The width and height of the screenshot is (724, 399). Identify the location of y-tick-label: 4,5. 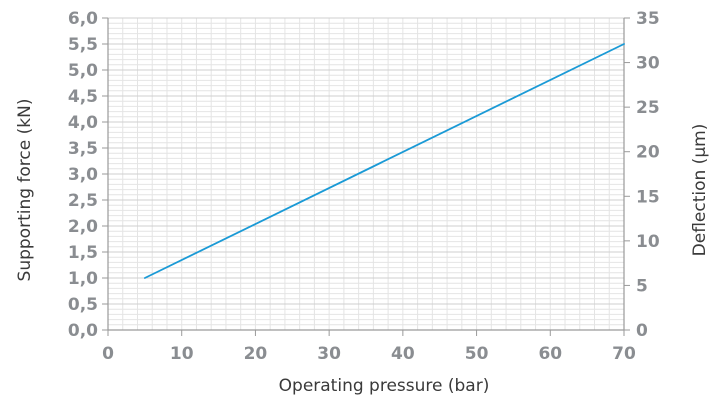
(83, 97).